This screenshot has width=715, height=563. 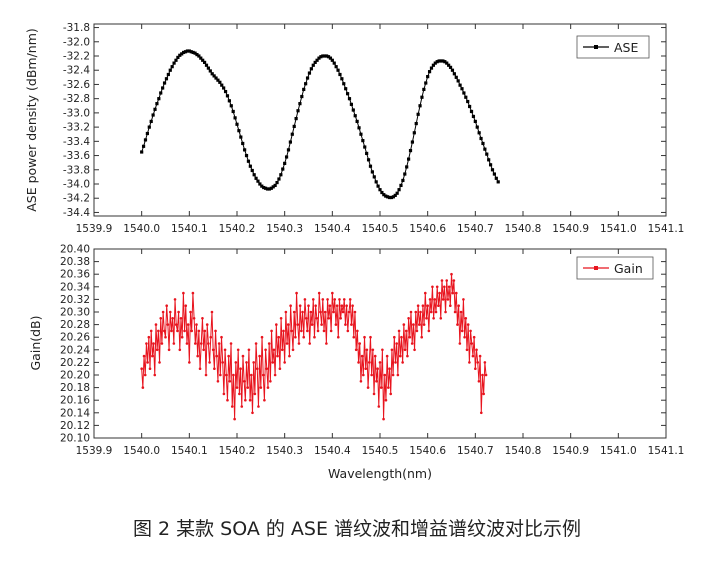 I want to click on gain-x-tick-label: 1539.9, so click(x=94, y=451).